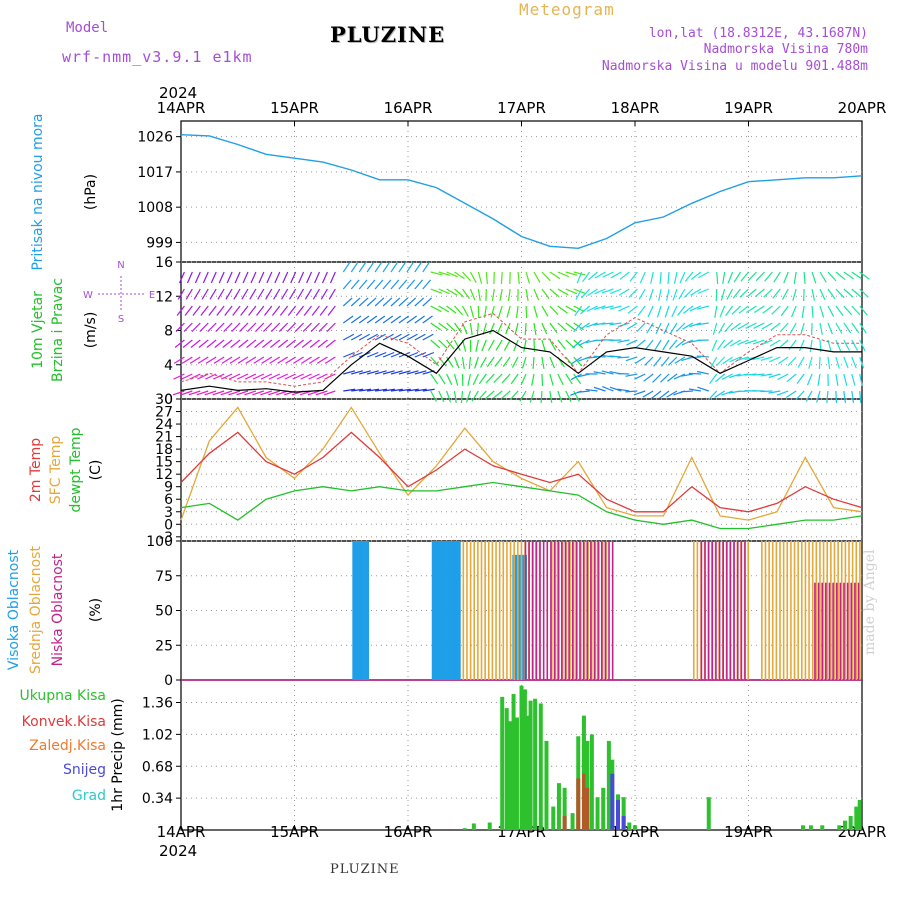  Describe the element at coordinates (785, 49) in the screenshot. I see `station-elevation: Nadmorska Visina 780m` at that location.